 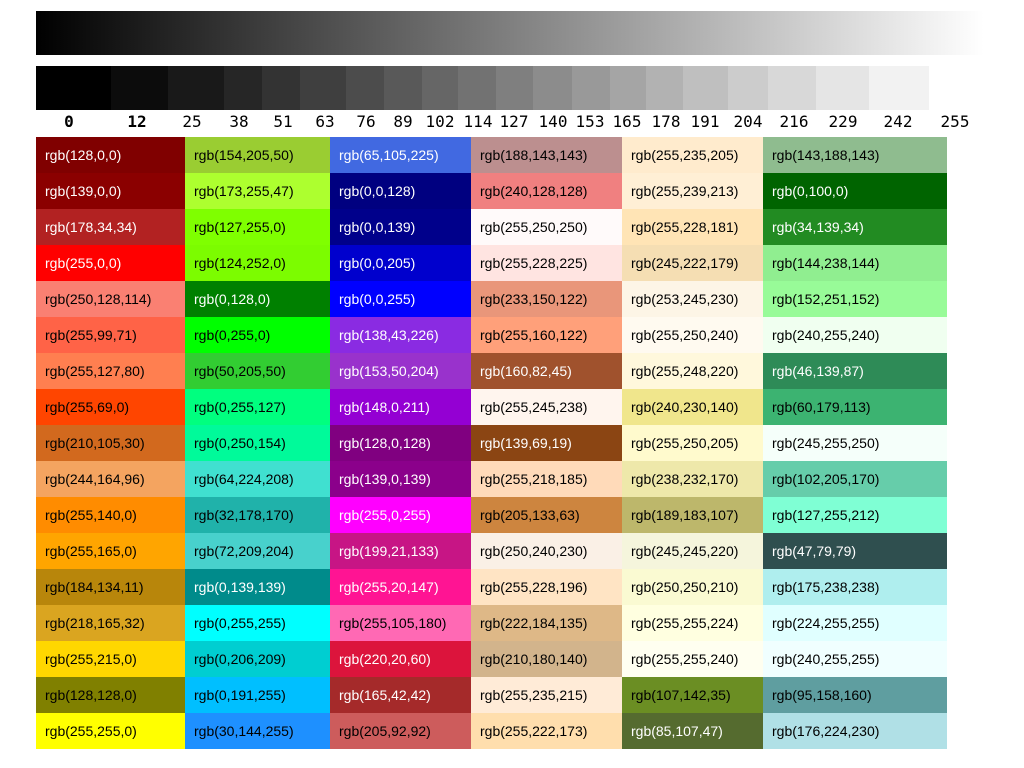 What do you see at coordinates (400, 155) in the screenshot?
I see `color-swatch: rgb(65,105,225)` at bounding box center [400, 155].